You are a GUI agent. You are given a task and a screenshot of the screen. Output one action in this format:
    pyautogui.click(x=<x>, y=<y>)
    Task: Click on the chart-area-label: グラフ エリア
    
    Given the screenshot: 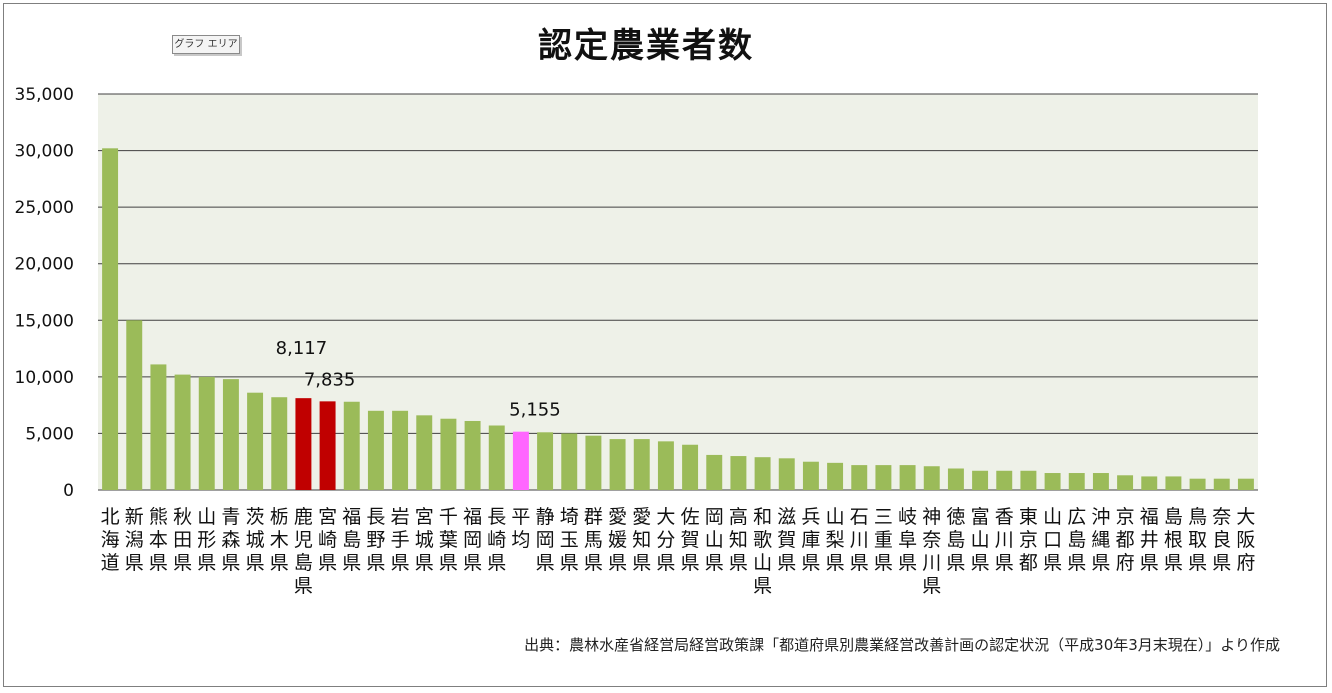 What is the action you would take?
    pyautogui.click(x=206, y=44)
    